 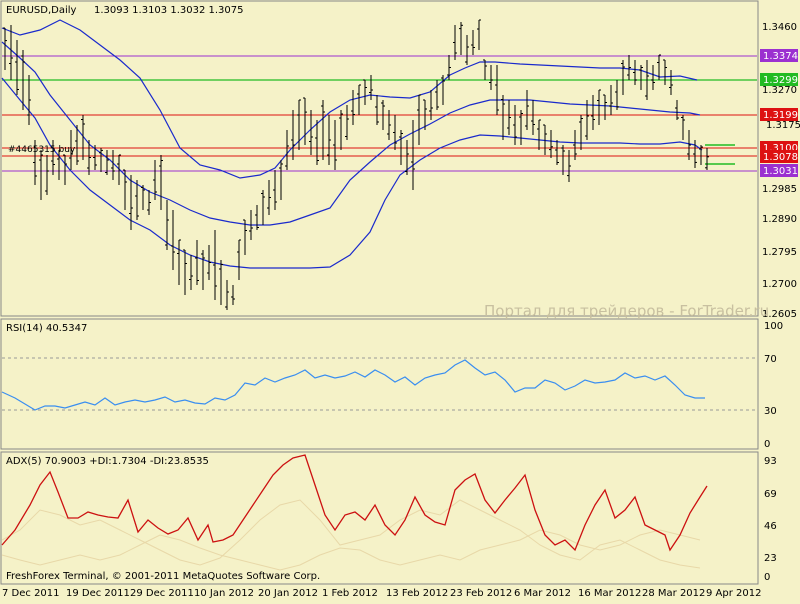 I want to click on price-tag-13374: 1.3374, so click(x=780, y=56).